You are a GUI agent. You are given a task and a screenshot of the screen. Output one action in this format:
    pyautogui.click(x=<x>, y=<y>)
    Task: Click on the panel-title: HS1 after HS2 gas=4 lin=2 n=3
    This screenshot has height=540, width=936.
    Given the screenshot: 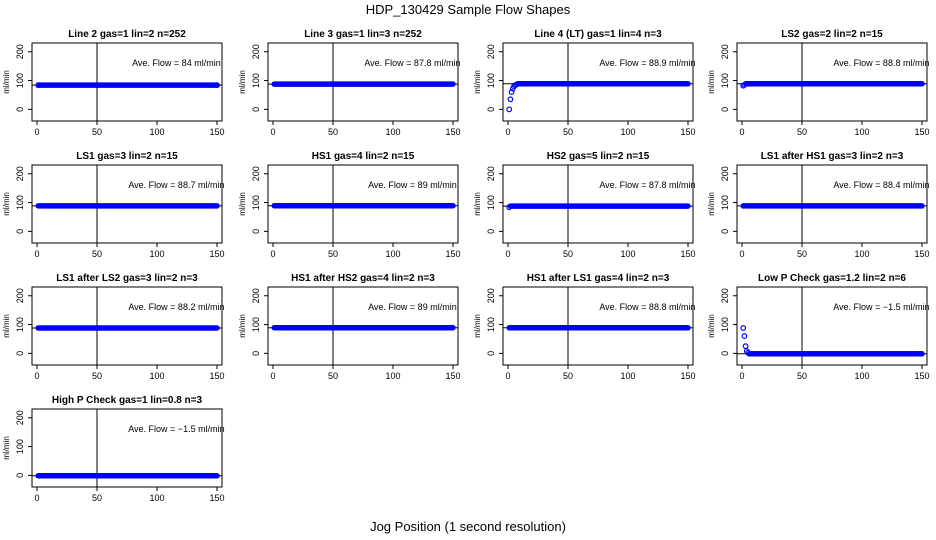 What is the action you would take?
    pyautogui.click(x=363, y=278)
    